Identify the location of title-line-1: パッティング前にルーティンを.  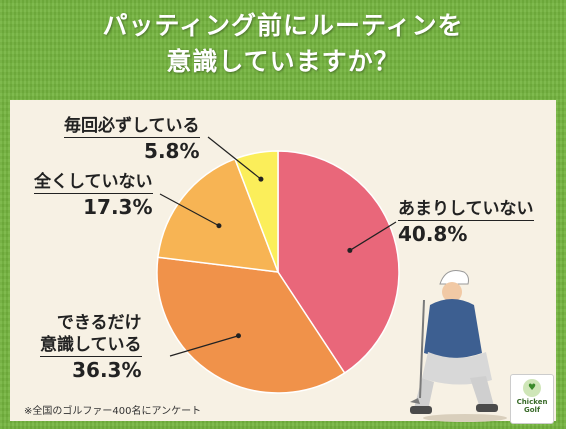
(283, 25).